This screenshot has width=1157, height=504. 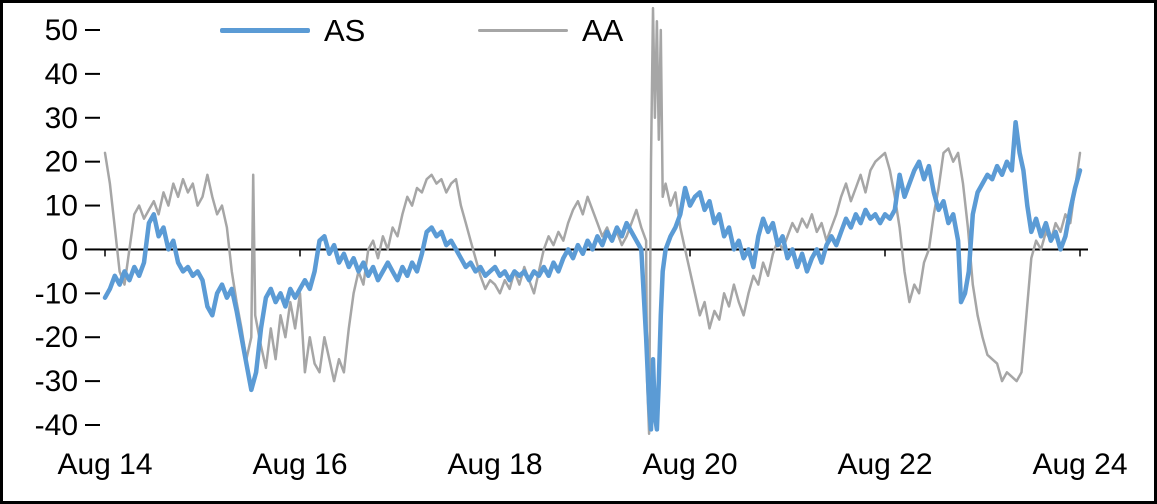 I want to click on y-tick-label: 50, so click(x=61, y=30).